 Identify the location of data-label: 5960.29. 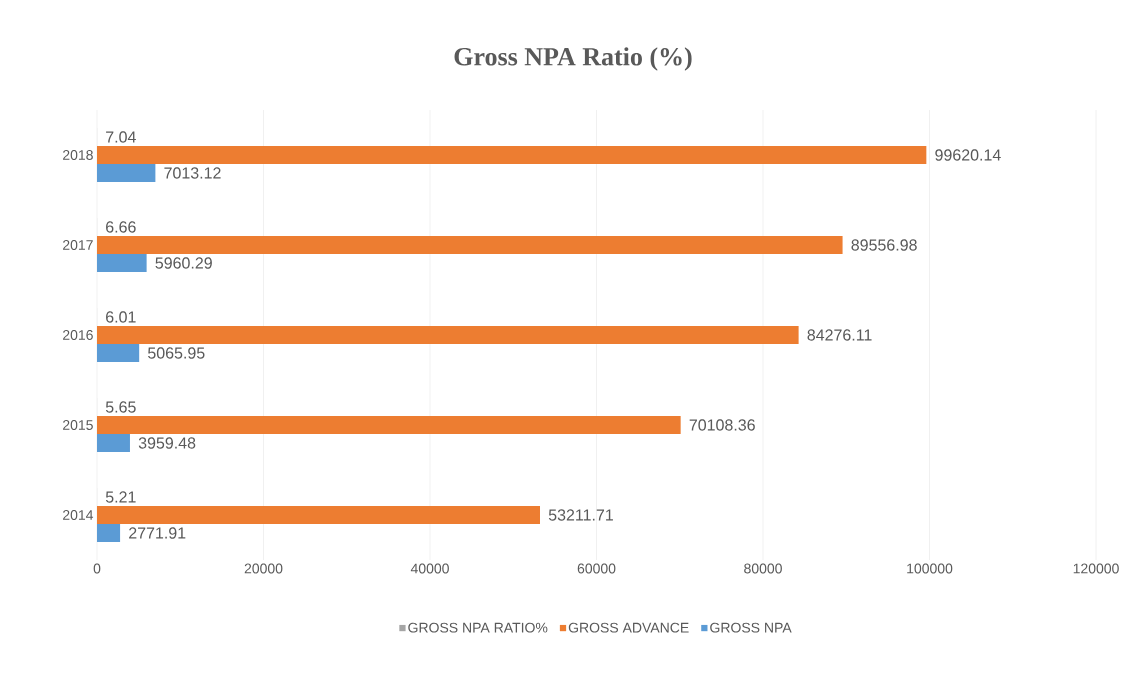
(183, 263).